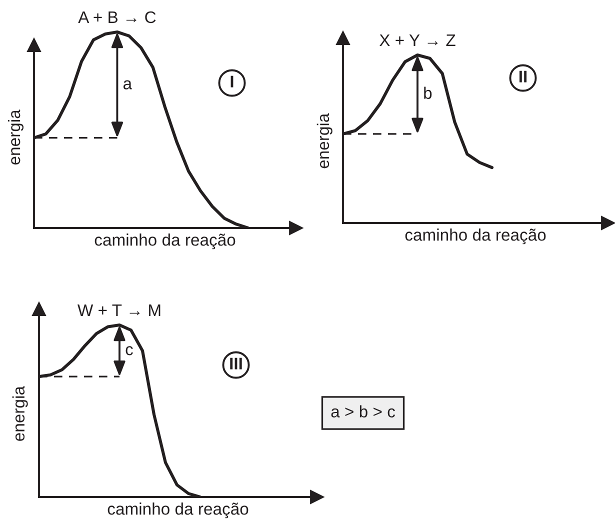 Image resolution: width=615 pixels, height=525 pixels. What do you see at coordinates (119, 310) in the screenshot?
I see `chart-title: W + T → M` at bounding box center [119, 310].